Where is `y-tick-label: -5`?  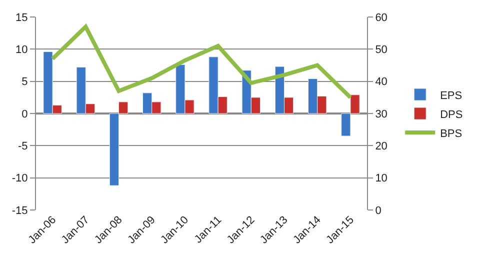
y-tick-label: -5 is located at coordinates (23, 146).